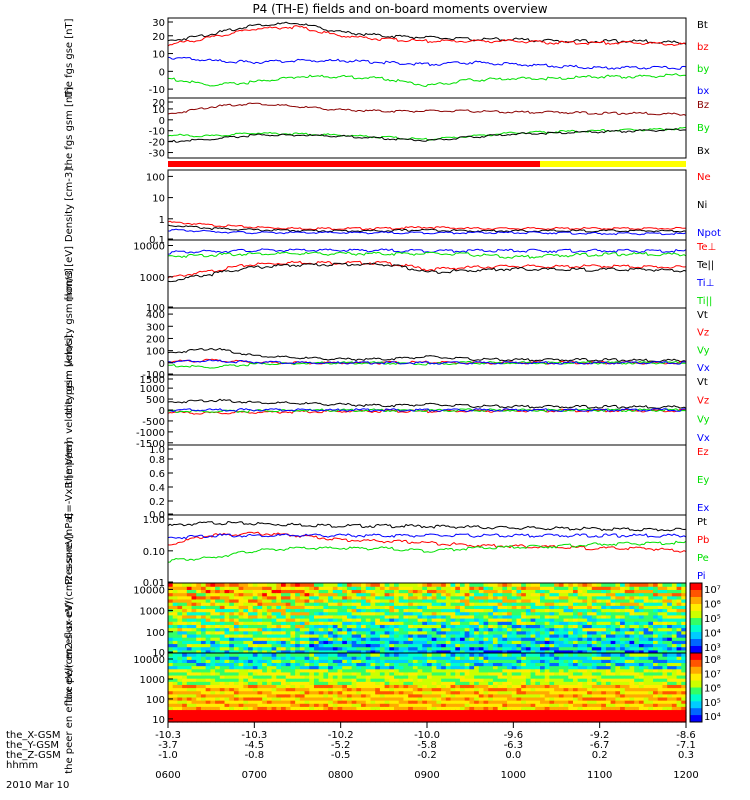 The image size is (750, 800). What do you see at coordinates (162, 411) in the screenshot?
I see `y-tick-label: 0` at bounding box center [162, 411].